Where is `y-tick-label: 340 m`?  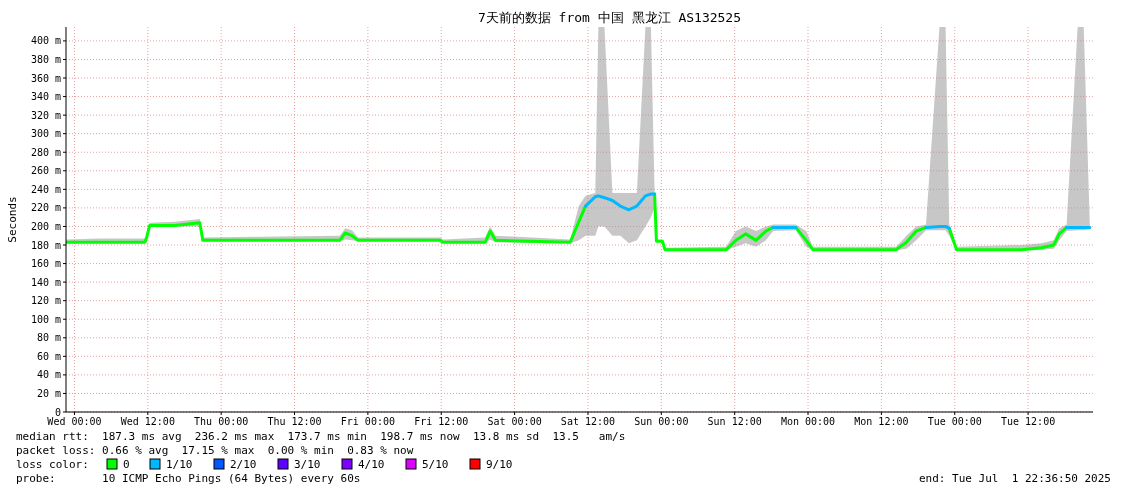 y-tick-label: 340 m is located at coordinates (45, 97).